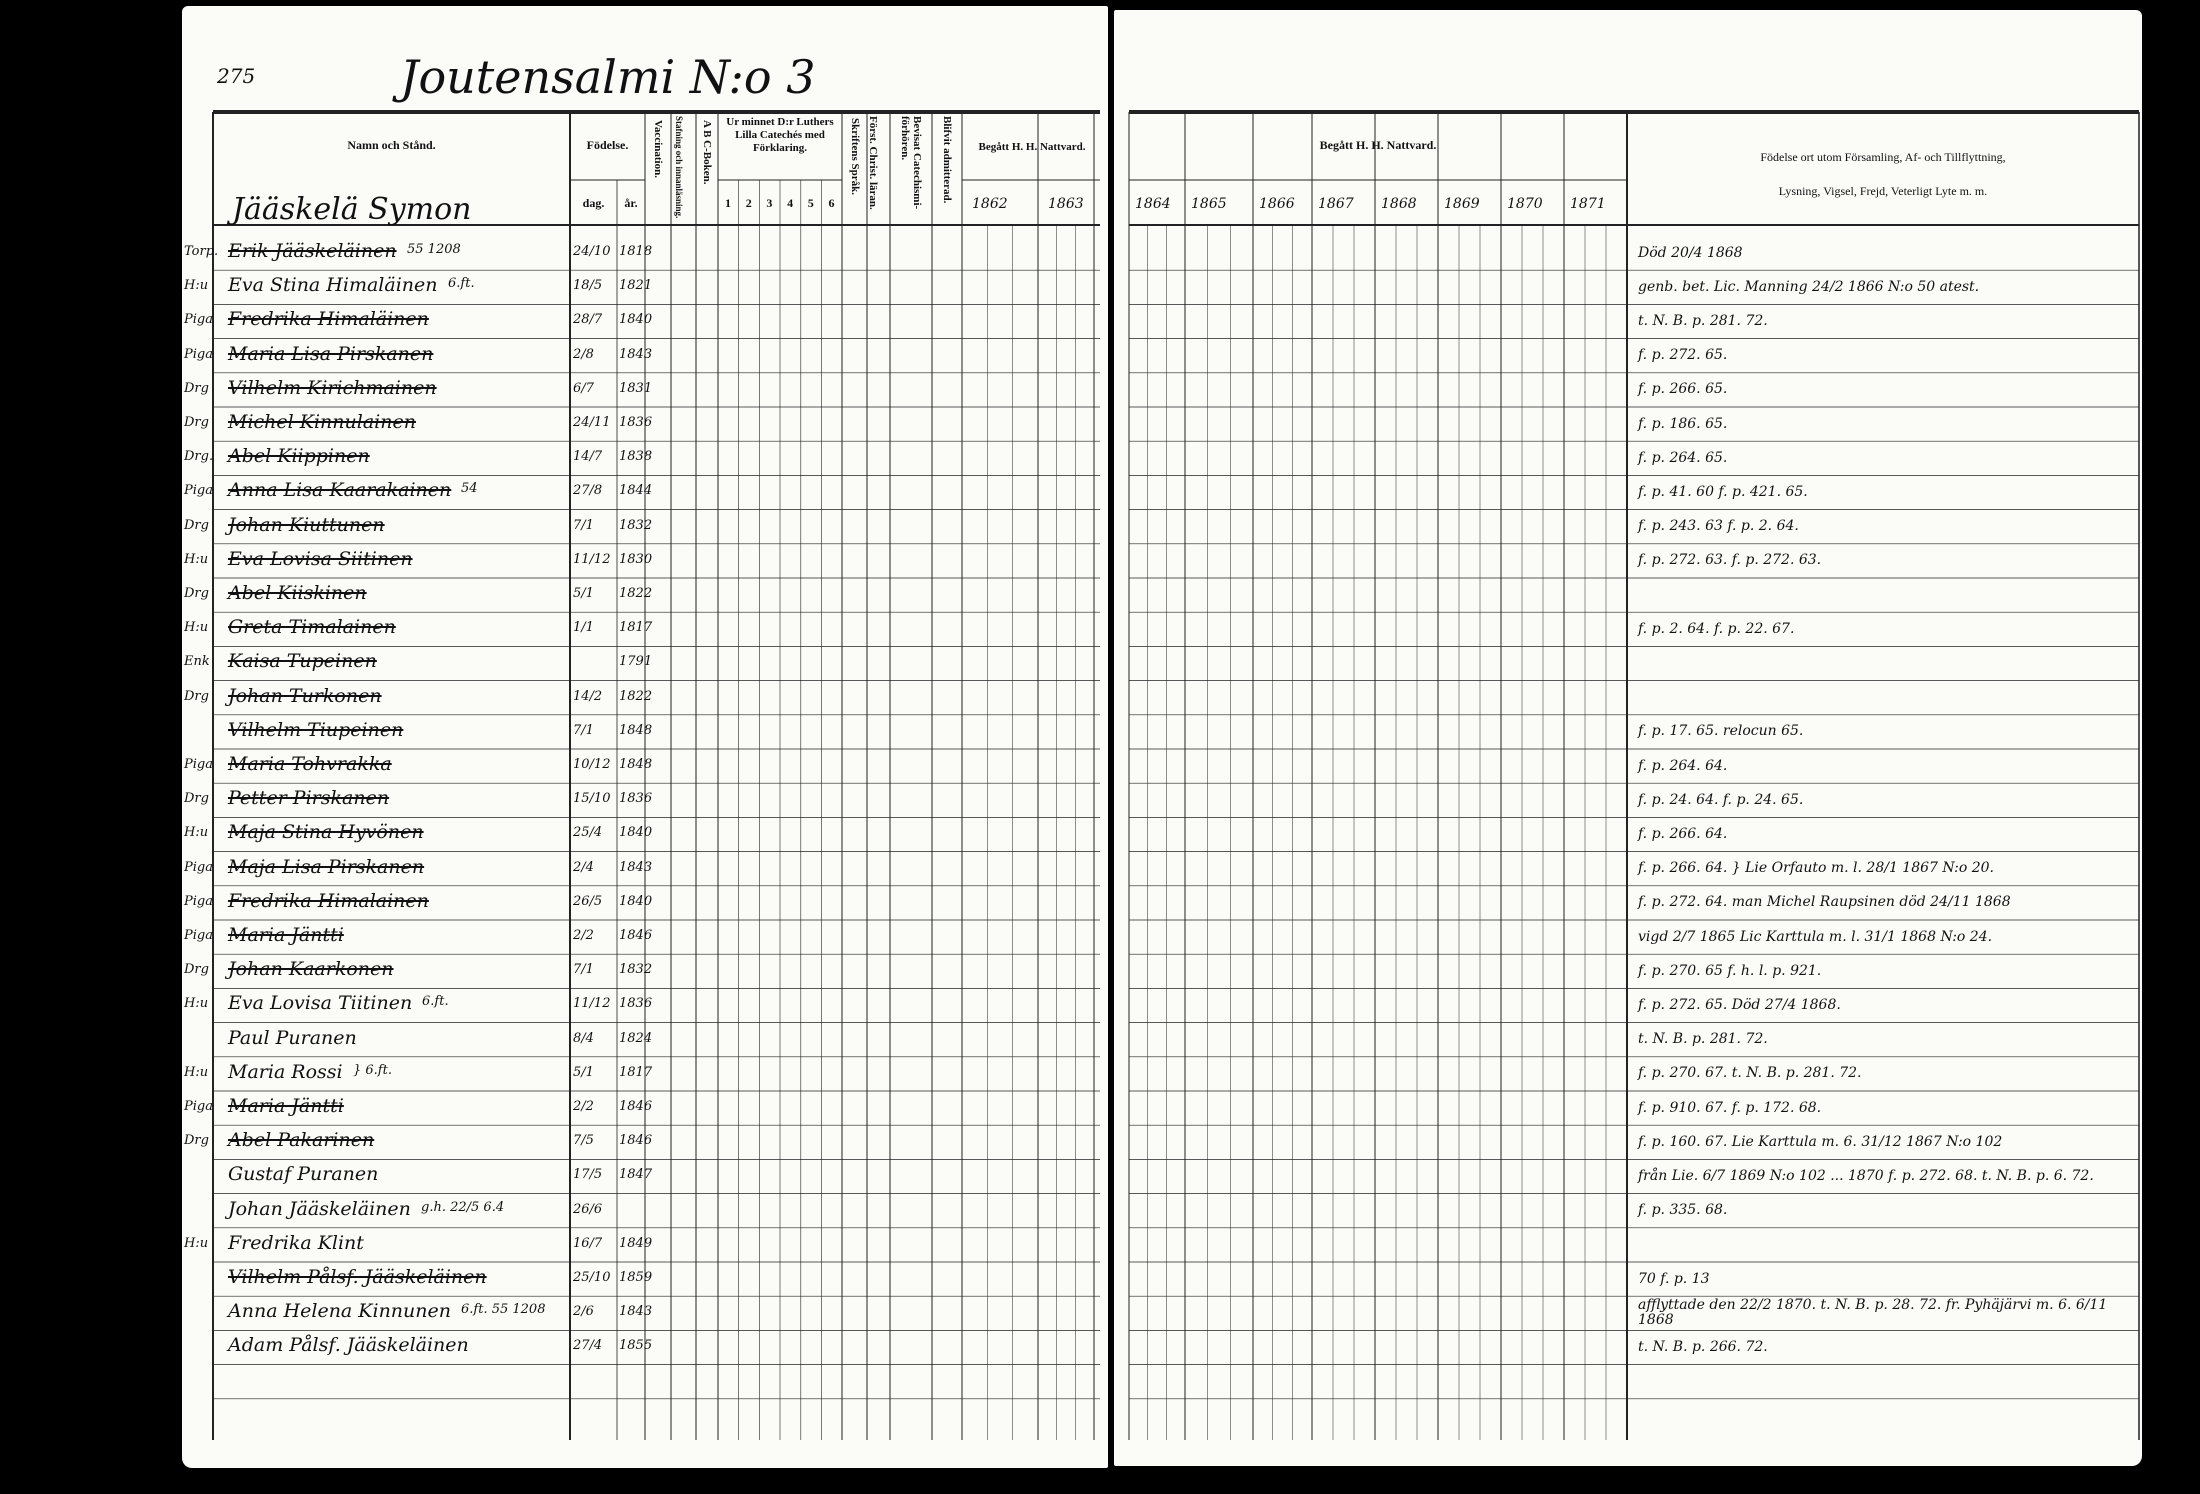 Image resolution: width=2200 pixels, height=1494 pixels. I want to click on page-number: 275, so click(236, 76).